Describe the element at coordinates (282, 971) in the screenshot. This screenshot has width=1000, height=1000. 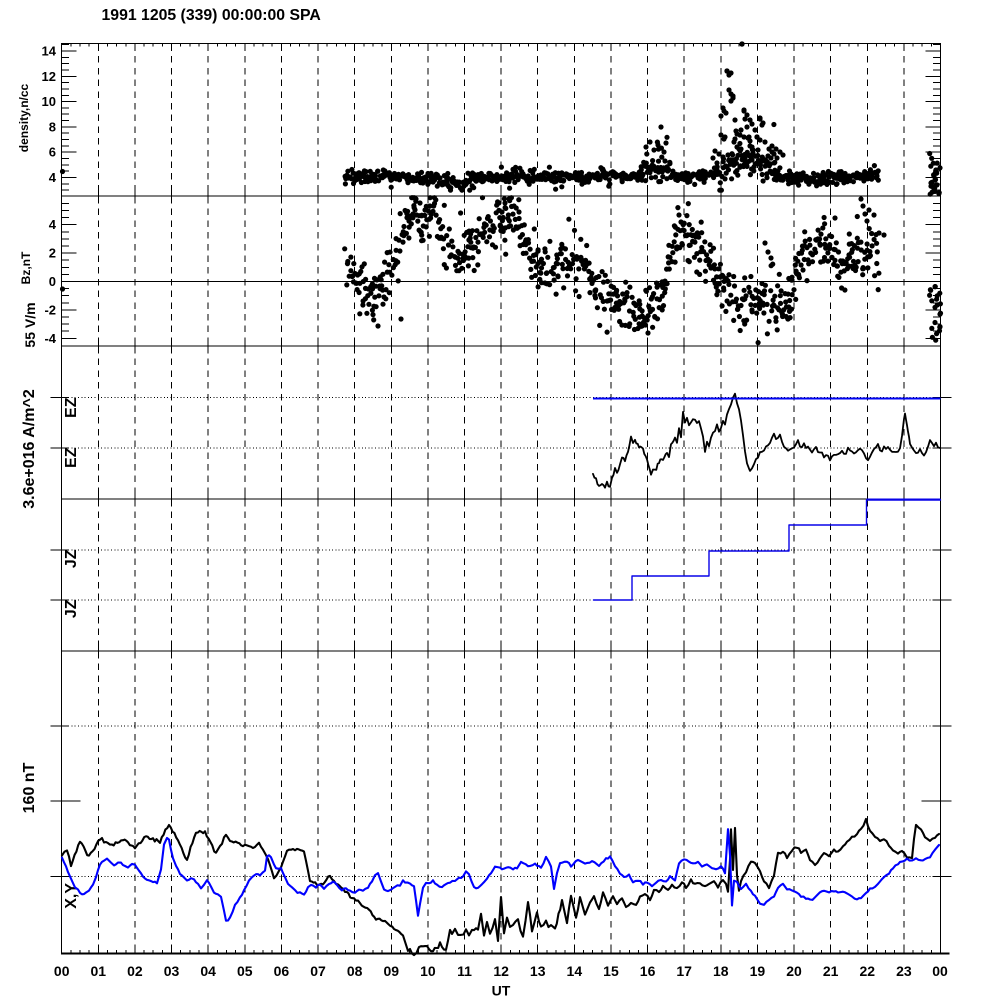
I see `svg-text: 06` at that location.